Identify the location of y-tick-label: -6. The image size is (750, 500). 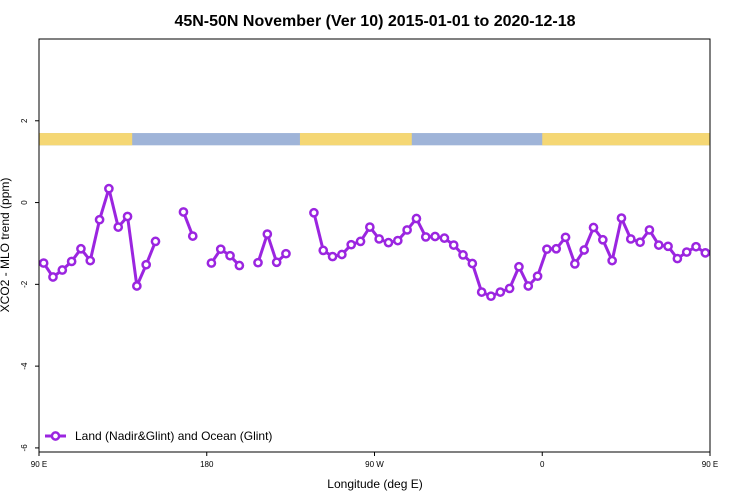
(24, 448).